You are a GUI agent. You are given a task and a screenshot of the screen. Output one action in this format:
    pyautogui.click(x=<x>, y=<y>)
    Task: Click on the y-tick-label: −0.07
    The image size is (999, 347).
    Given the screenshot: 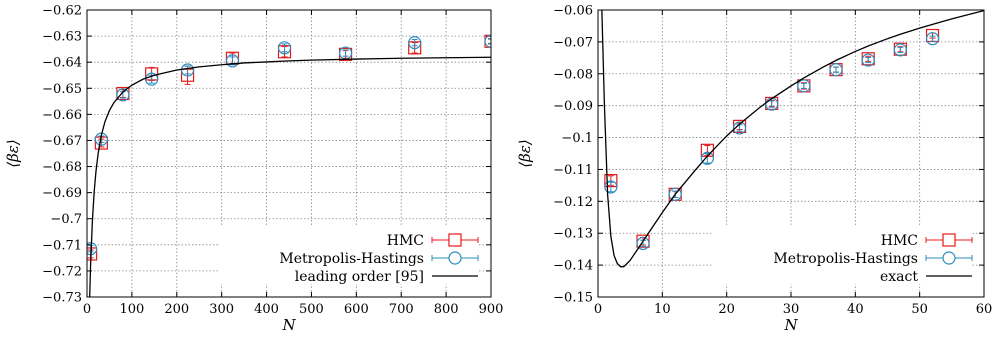 What is the action you would take?
    pyautogui.click(x=573, y=42)
    